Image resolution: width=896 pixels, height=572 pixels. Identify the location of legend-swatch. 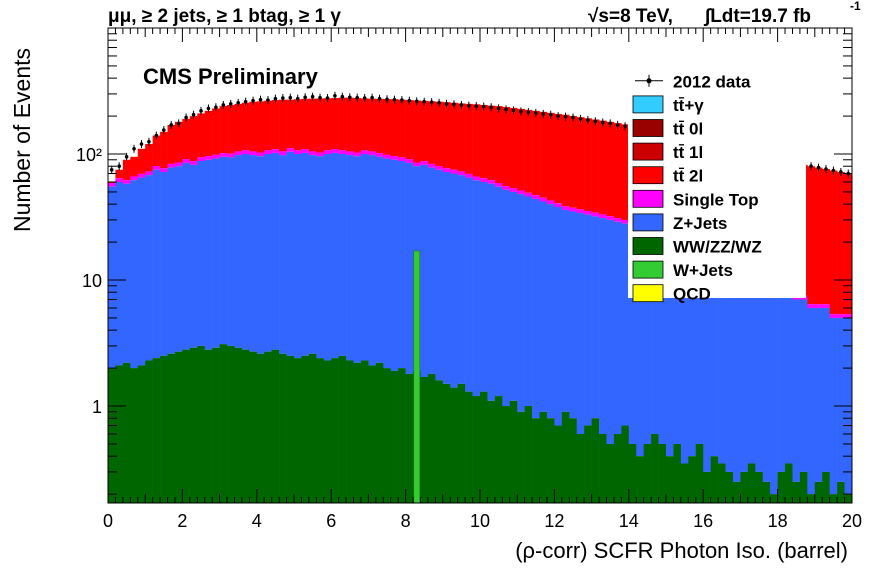
(648, 151).